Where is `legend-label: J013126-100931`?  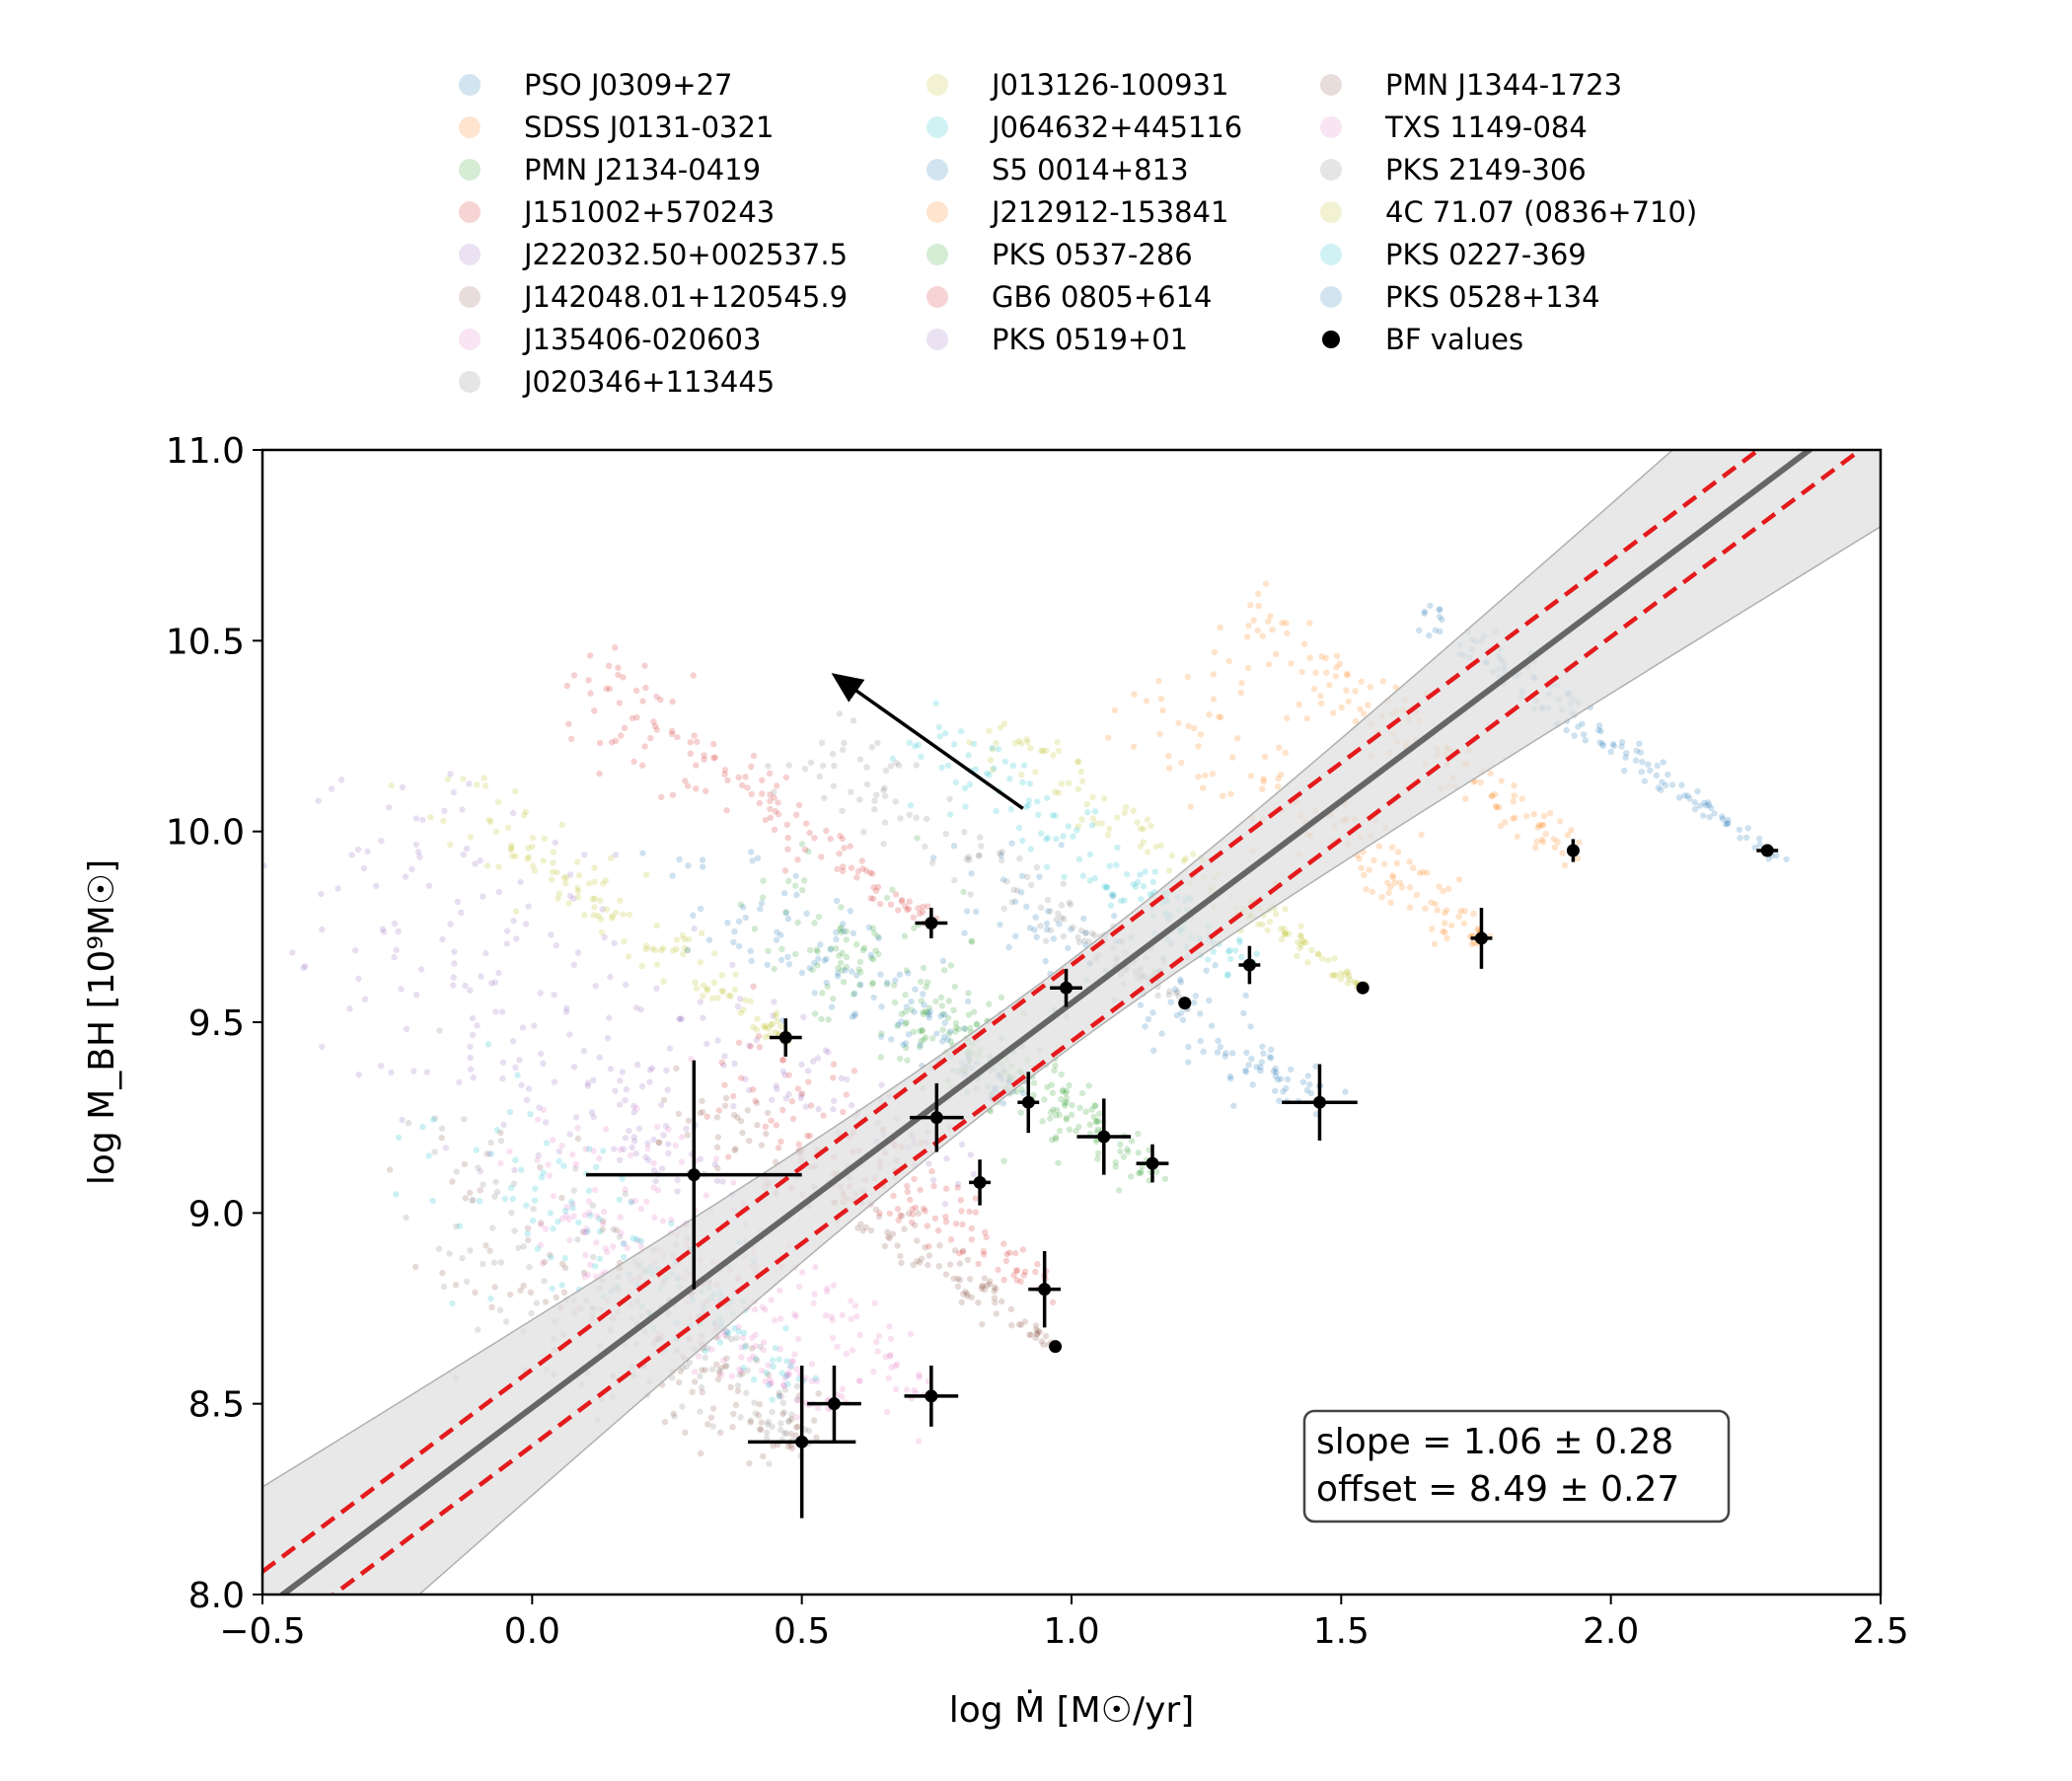 legend-label: J013126-100931 is located at coordinates (1109, 85).